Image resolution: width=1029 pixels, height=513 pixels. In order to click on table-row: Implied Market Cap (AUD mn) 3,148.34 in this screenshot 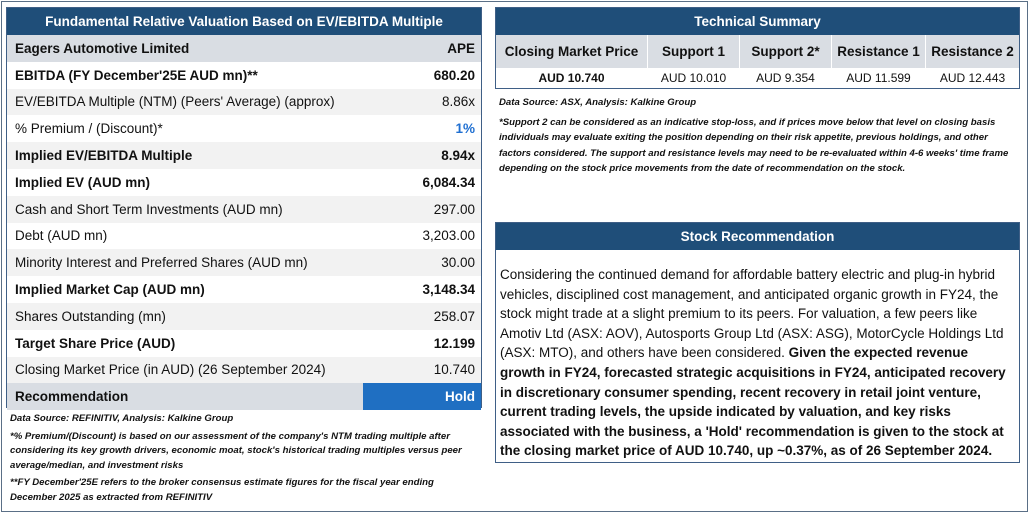, I will do `click(244, 289)`.